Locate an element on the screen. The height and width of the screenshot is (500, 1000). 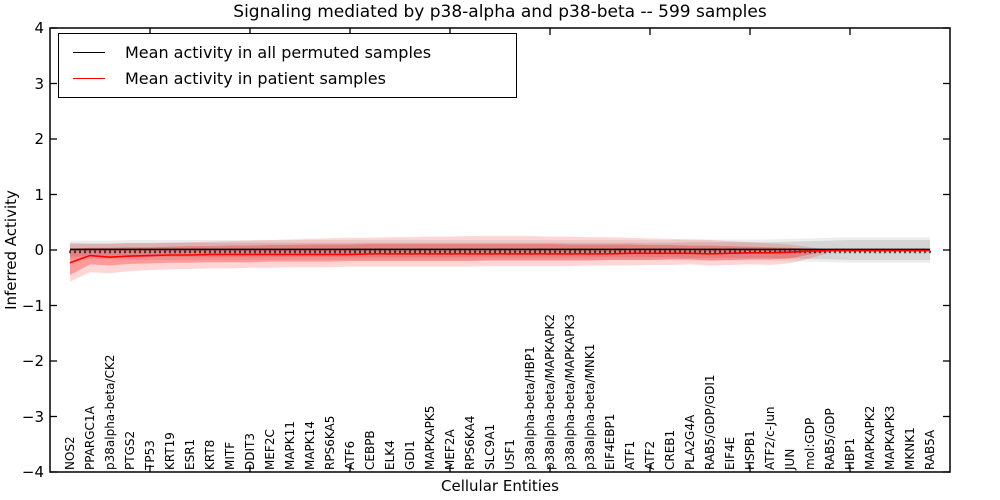
x-tick-label: MAPK11 is located at coordinates (290, 445).